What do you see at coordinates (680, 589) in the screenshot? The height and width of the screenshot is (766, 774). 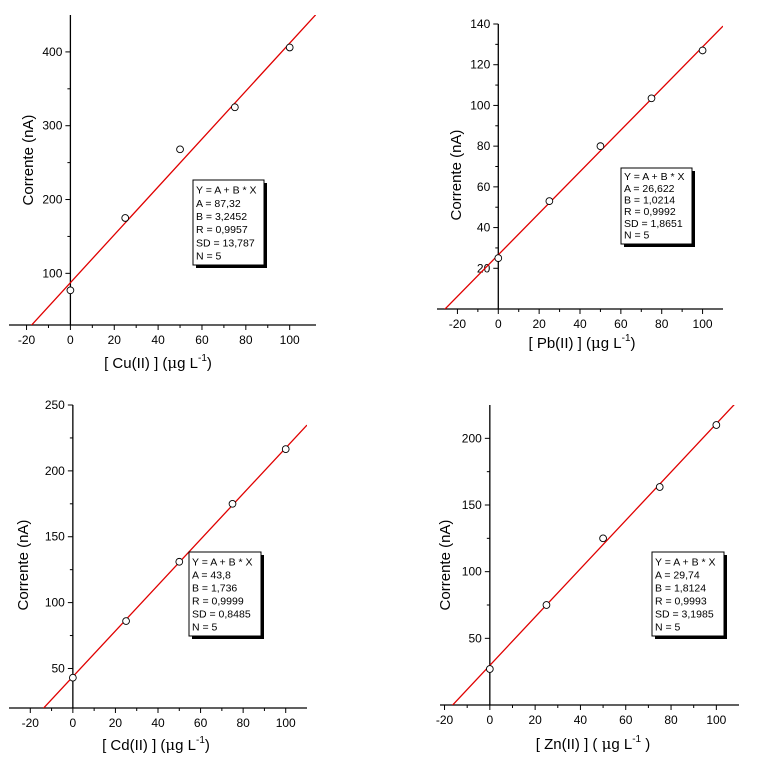 I see `fit-result-line: B = 1,8124` at bounding box center [680, 589].